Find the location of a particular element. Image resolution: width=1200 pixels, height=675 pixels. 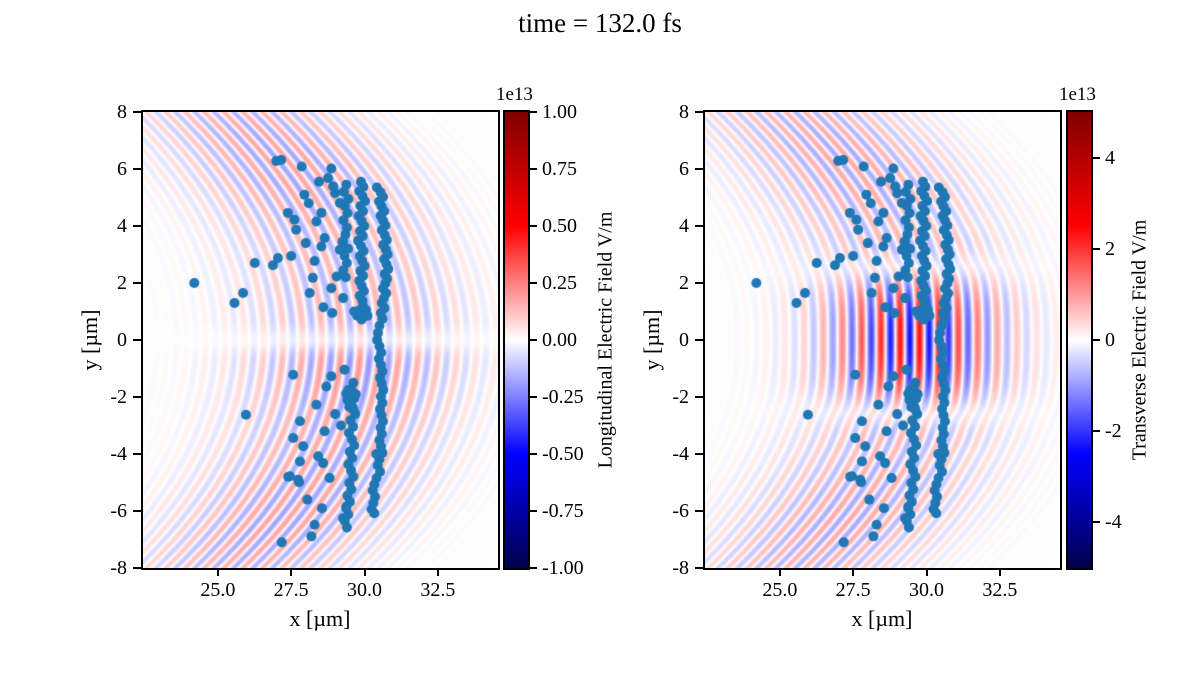

right-colorbar-tick-label: -4 is located at coordinates (1113, 522).